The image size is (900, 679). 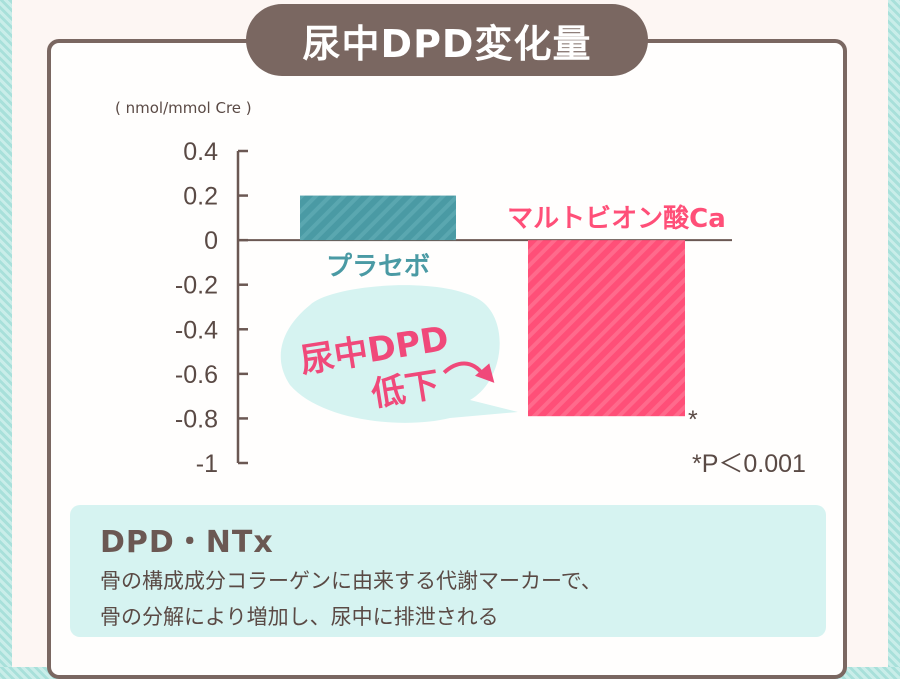 What do you see at coordinates (616, 219) in the screenshot?
I see `category-label-maltobionate: マルトビオン酸Ca` at bounding box center [616, 219].